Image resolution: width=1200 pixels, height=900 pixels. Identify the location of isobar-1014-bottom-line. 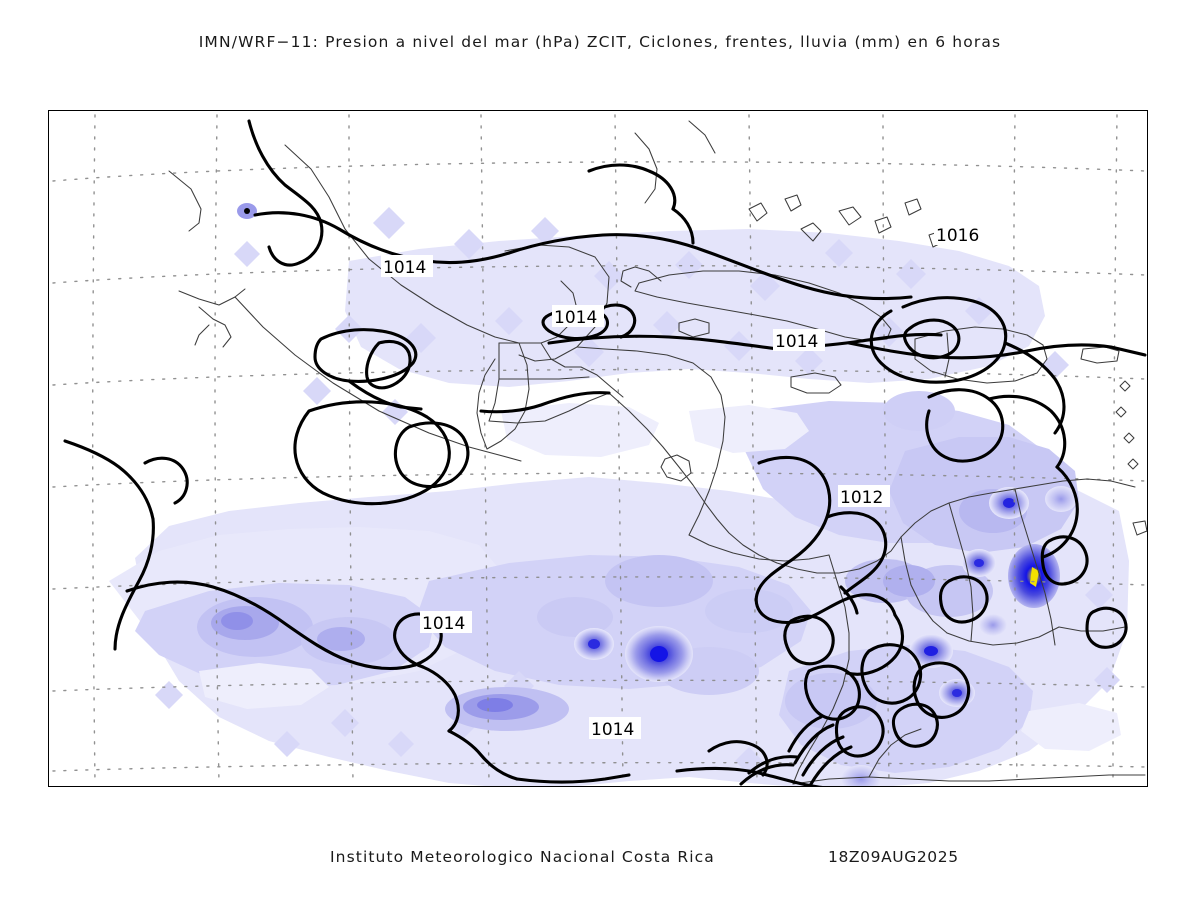
(573, 778).